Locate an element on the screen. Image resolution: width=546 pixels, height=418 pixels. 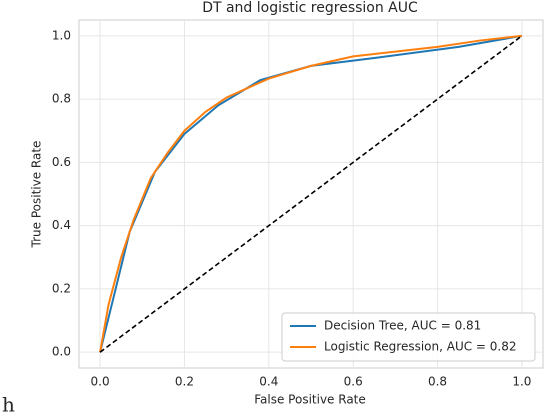
y-tick-label: 0.0 is located at coordinates (61, 352).